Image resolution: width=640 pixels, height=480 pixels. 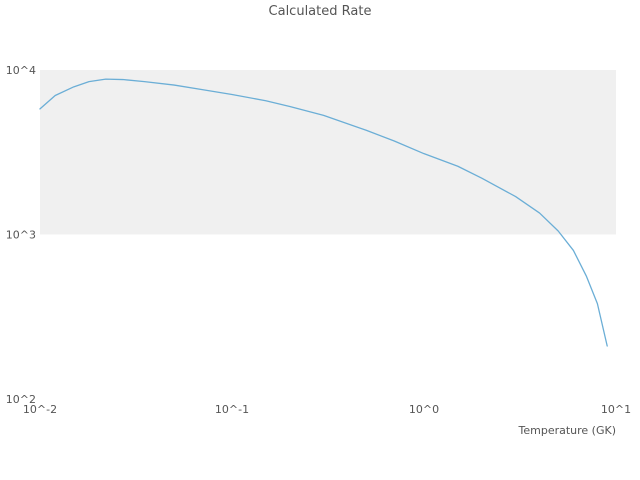 I want to click on y-tick-label: 10^2, so click(x=21, y=399).